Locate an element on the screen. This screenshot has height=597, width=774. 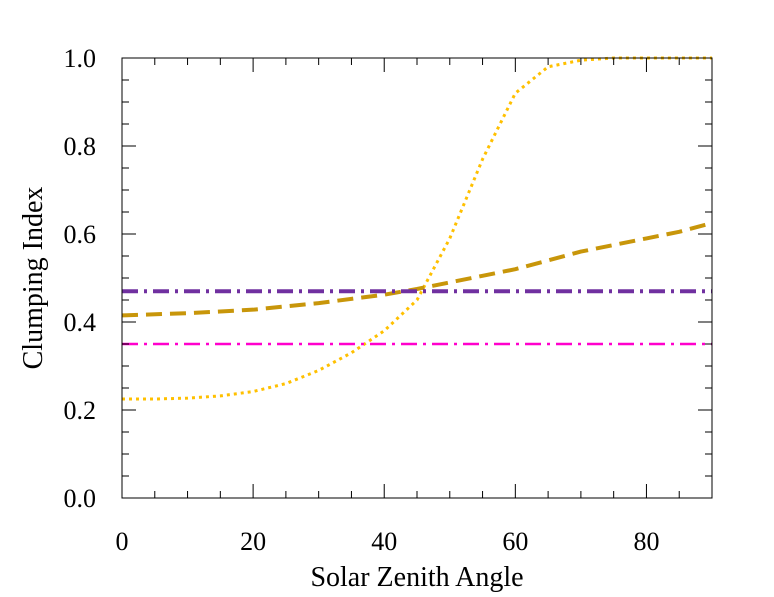
y-axis-title: Clumping Index is located at coordinates (33, 278).